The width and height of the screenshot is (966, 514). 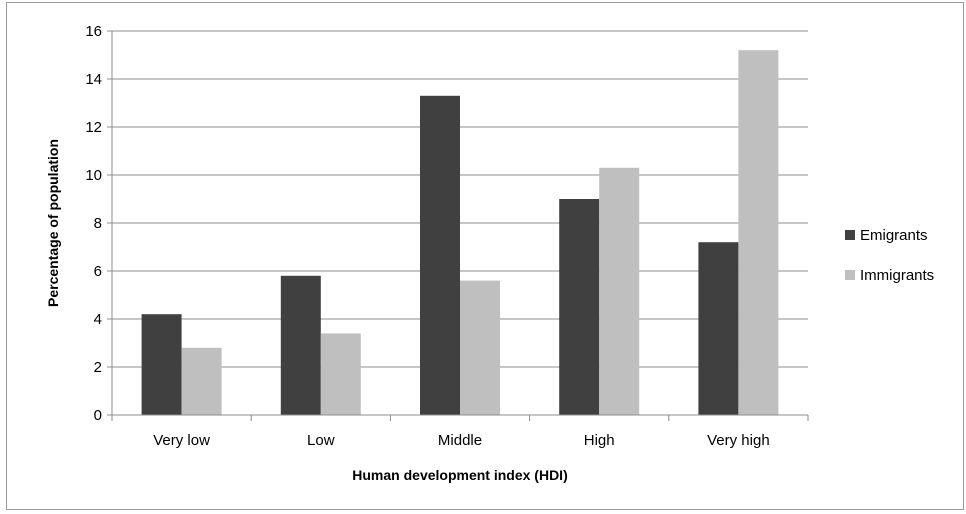 What do you see at coordinates (758, 232) in the screenshot?
I see `bar-immigrants-very-high` at bounding box center [758, 232].